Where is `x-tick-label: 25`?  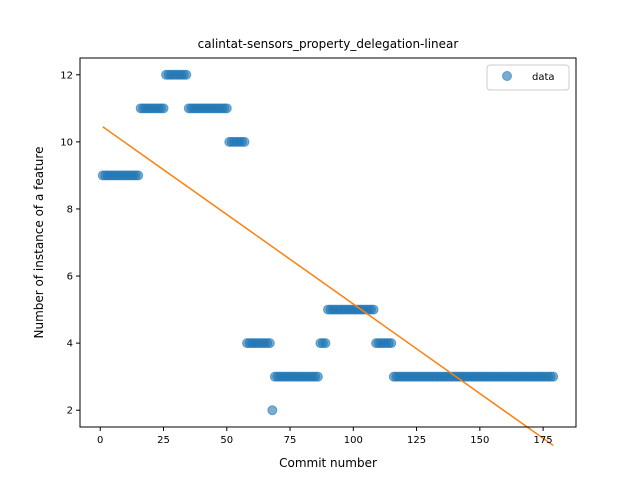 x-tick-label: 25 is located at coordinates (163, 440).